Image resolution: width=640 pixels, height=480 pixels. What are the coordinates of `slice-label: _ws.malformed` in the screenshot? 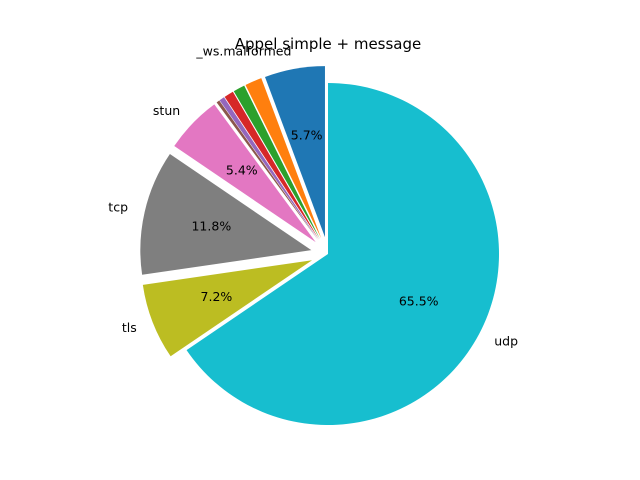 It's located at (243, 51).